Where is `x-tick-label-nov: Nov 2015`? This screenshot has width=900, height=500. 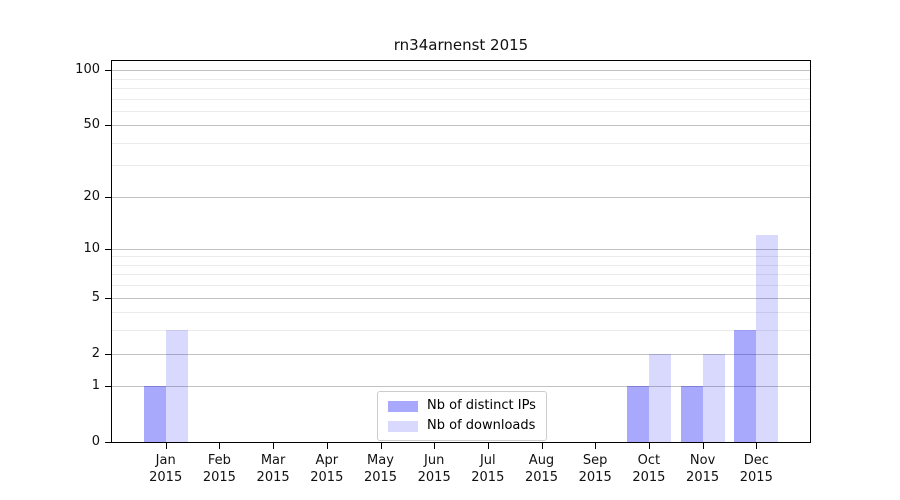 x-tick-label-nov: Nov 2015 is located at coordinates (703, 469).